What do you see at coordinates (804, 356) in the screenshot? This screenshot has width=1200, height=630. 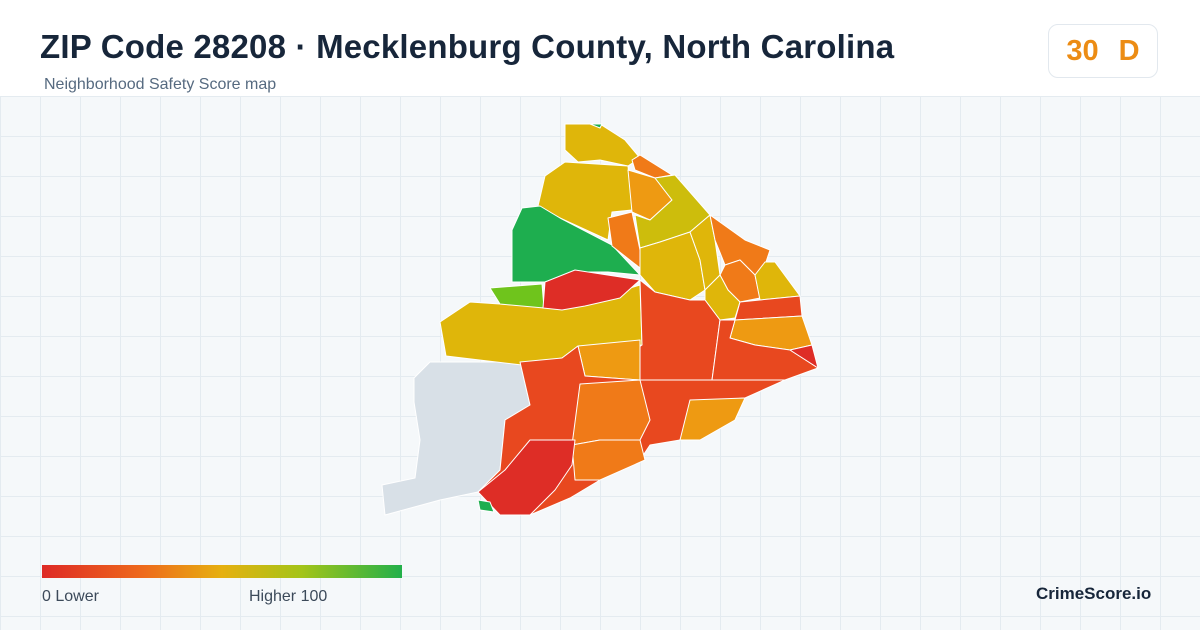 I see `region-east-red-tip` at bounding box center [804, 356].